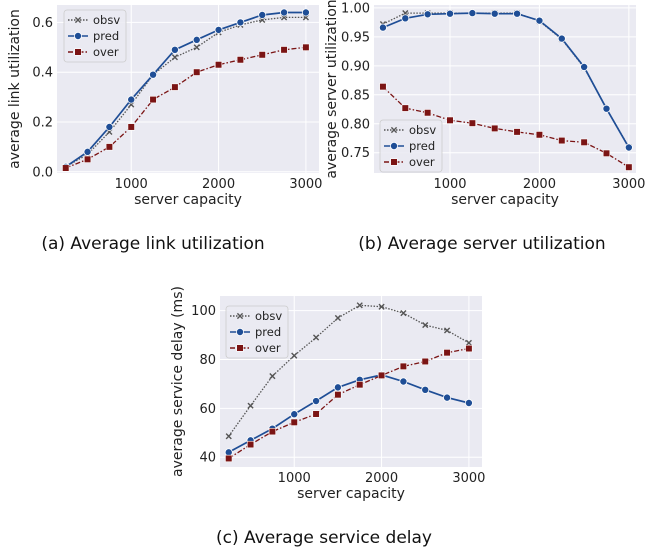  Describe the element at coordinates (152, 244) in the screenshot. I see `subfigure-caption: (a) Average link utilization` at that location.